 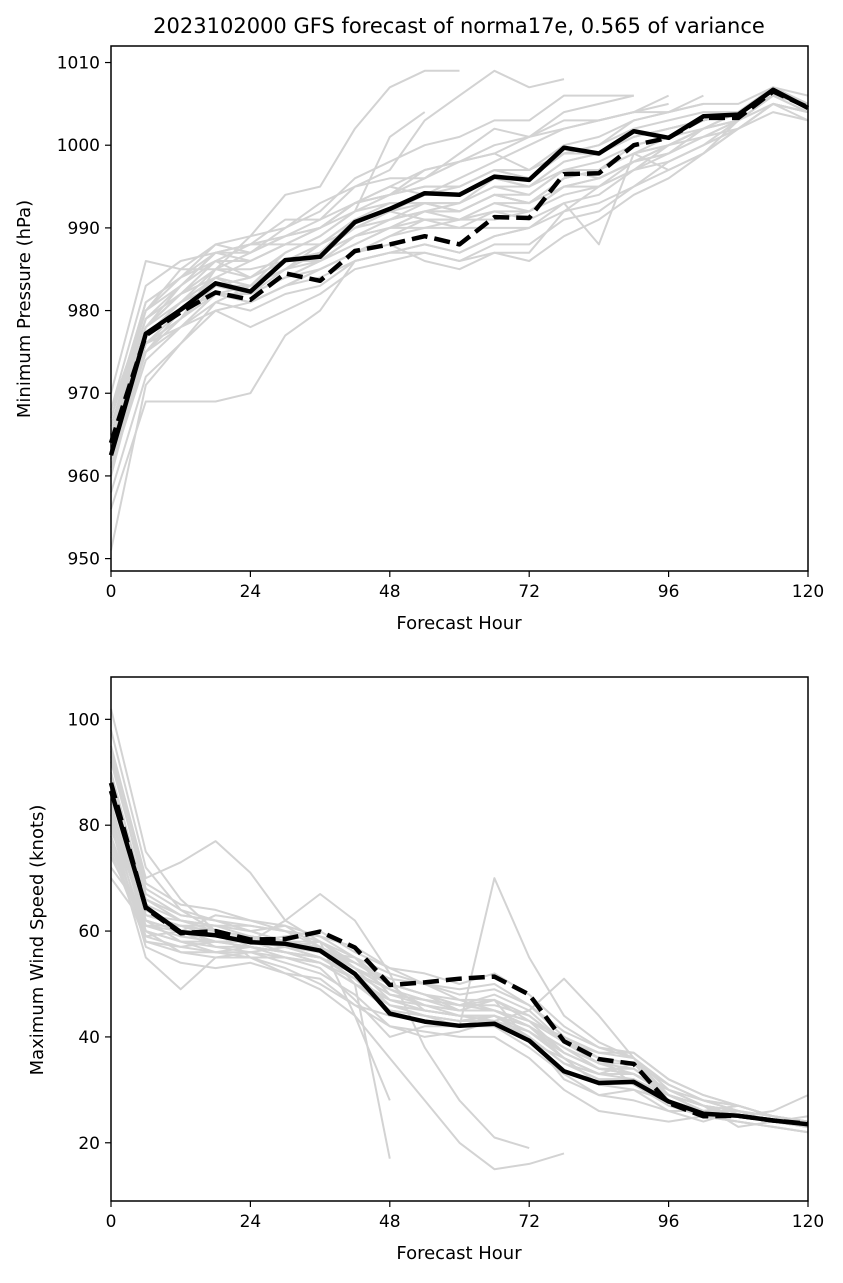 What do you see at coordinates (390, 1222) in the screenshot?
I see `wind-x-tick-label: 48` at bounding box center [390, 1222].